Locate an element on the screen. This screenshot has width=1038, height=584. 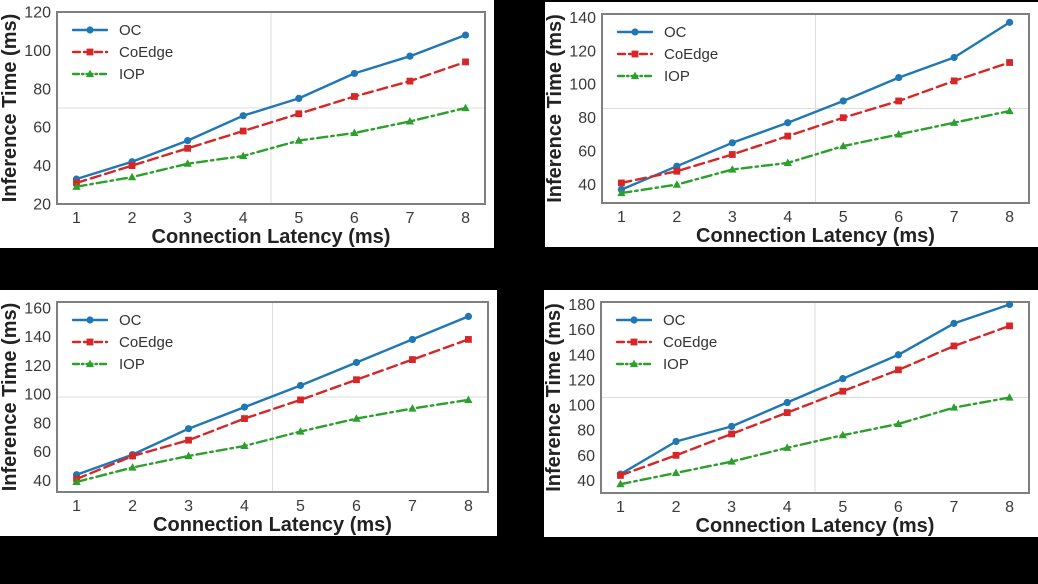
axes-spines is located at coordinates (815, 397).